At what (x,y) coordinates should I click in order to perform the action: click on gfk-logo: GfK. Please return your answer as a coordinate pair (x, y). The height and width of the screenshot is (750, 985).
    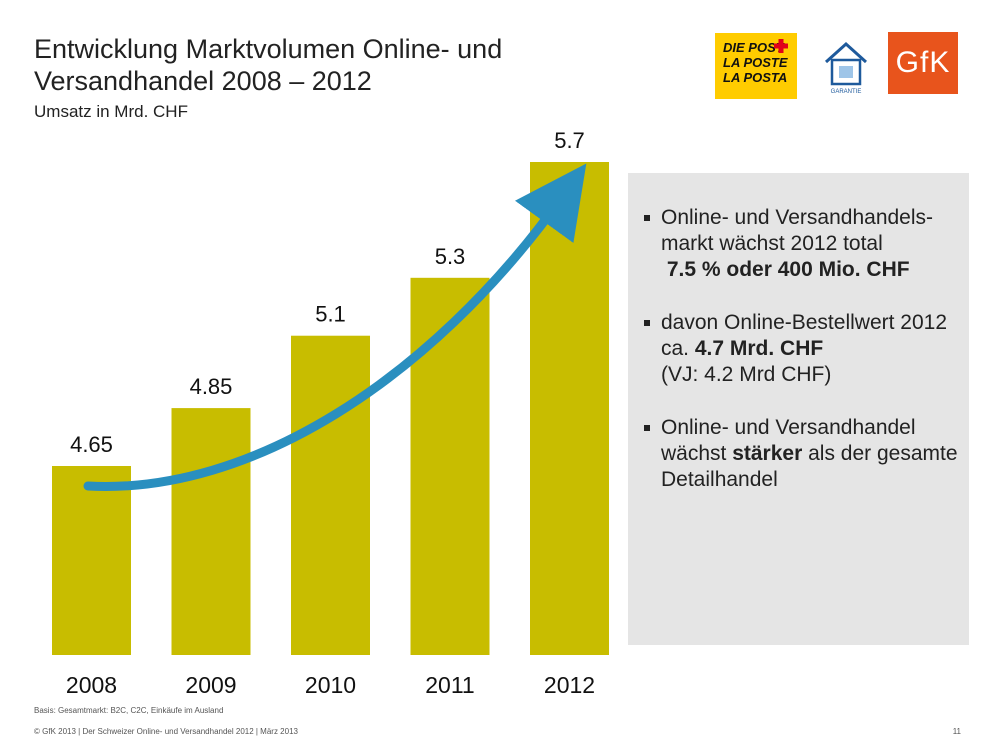
    Looking at the image, I should click on (923, 63).